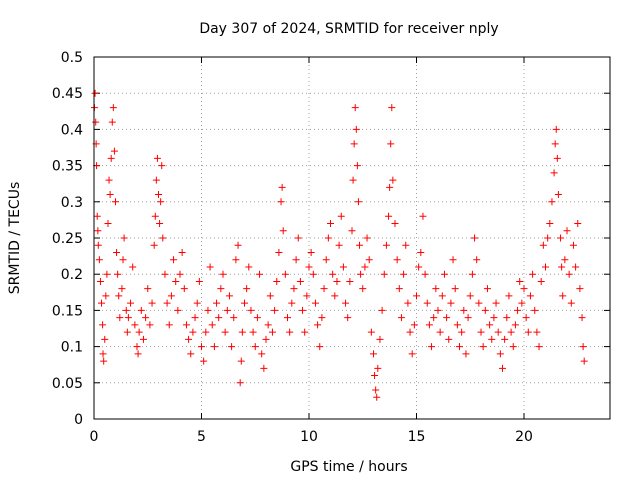 Image resolution: width=640 pixels, height=480 pixels. Describe the element at coordinates (524, 437) in the screenshot. I see `x-tick-label: 20` at that location.